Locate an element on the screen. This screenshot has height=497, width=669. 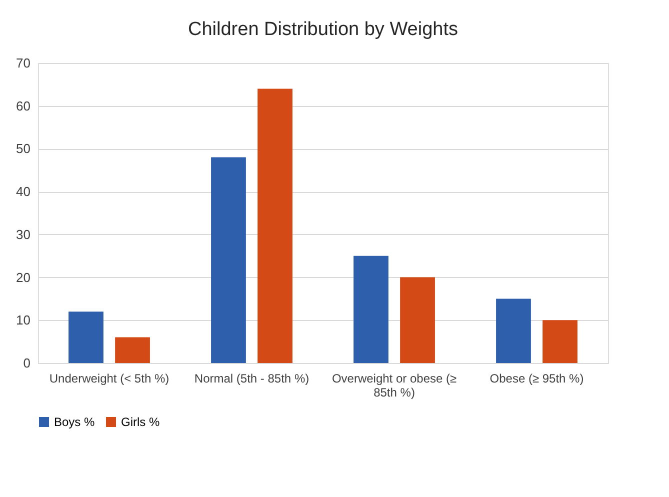
y-tick-label: 10 is located at coordinates (23, 320).